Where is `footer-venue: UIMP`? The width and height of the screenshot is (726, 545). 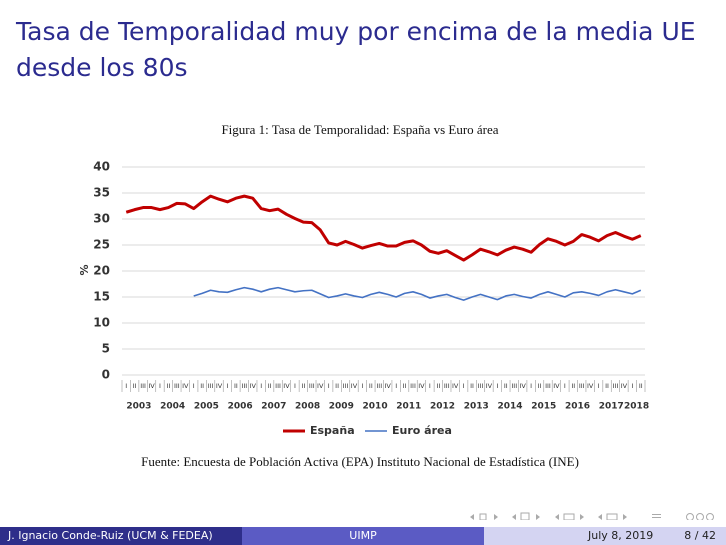 footer-venue: UIMP is located at coordinates (363, 536).